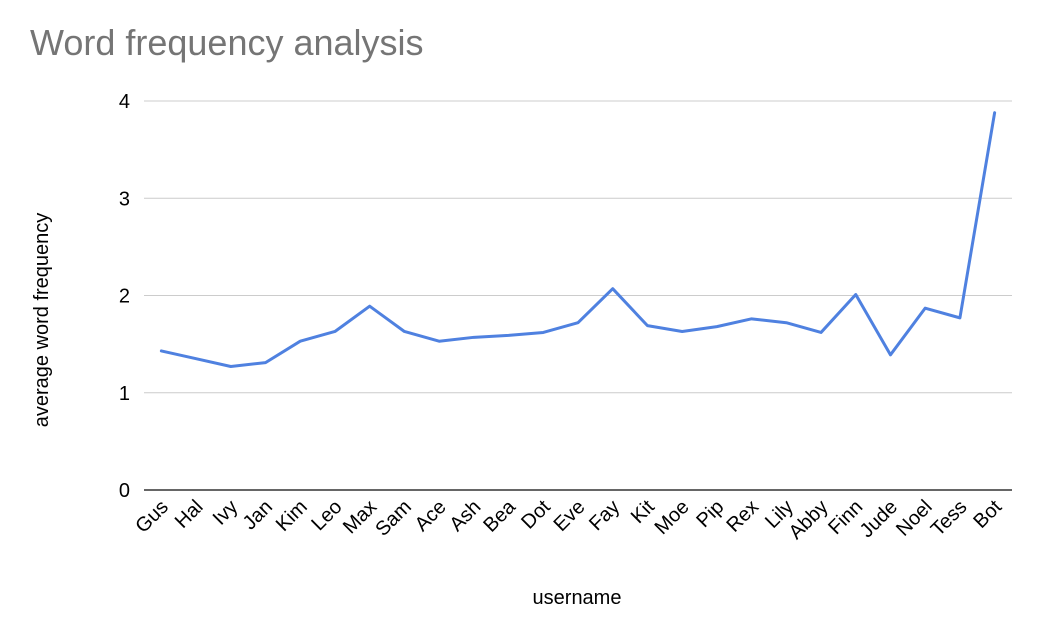 This screenshot has height=632, width=1044. Describe the element at coordinates (124, 199) in the screenshot. I see `y-tick-label: 3` at that location.